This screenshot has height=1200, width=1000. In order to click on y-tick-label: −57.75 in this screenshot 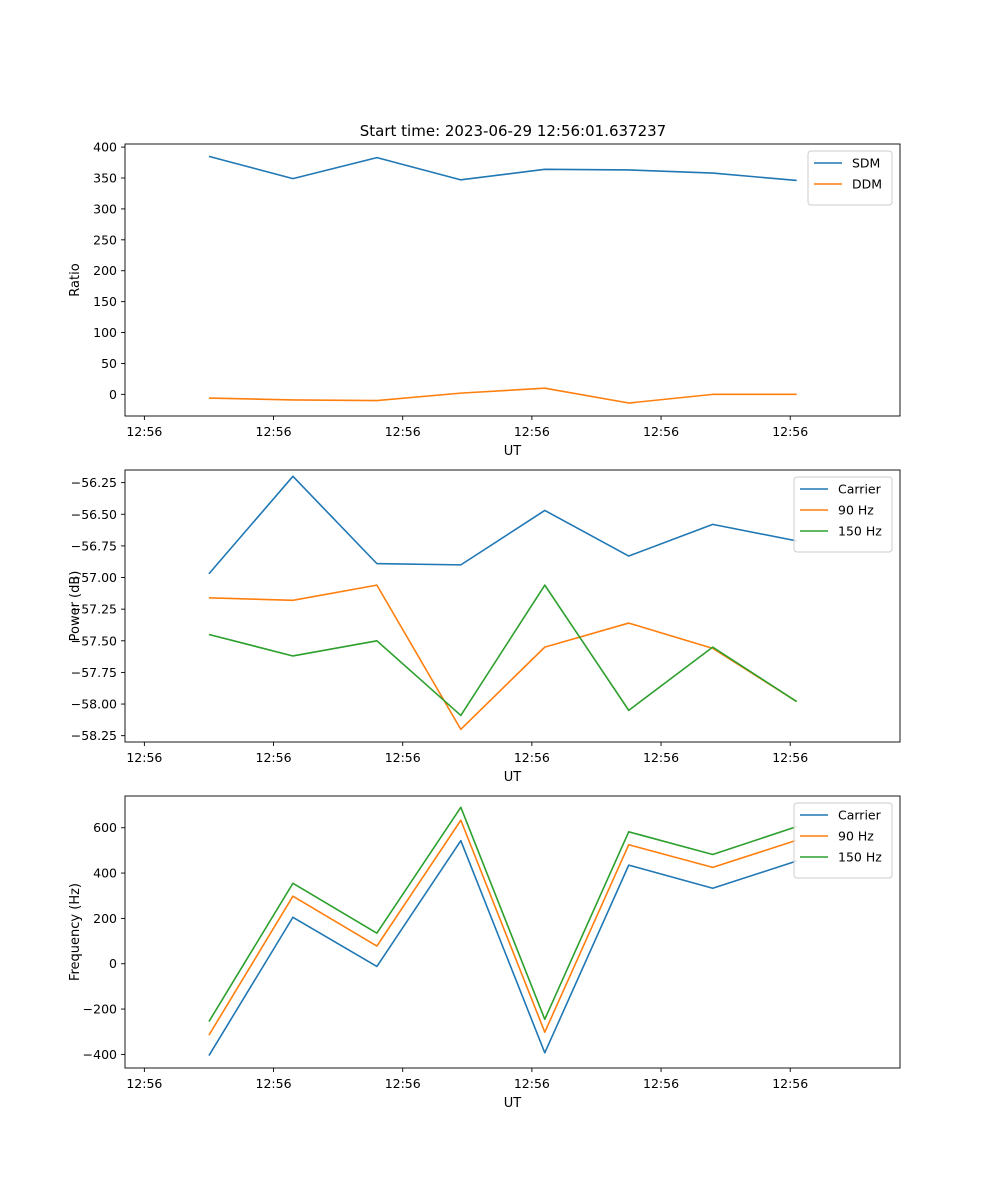, I will do `click(94, 672)`.